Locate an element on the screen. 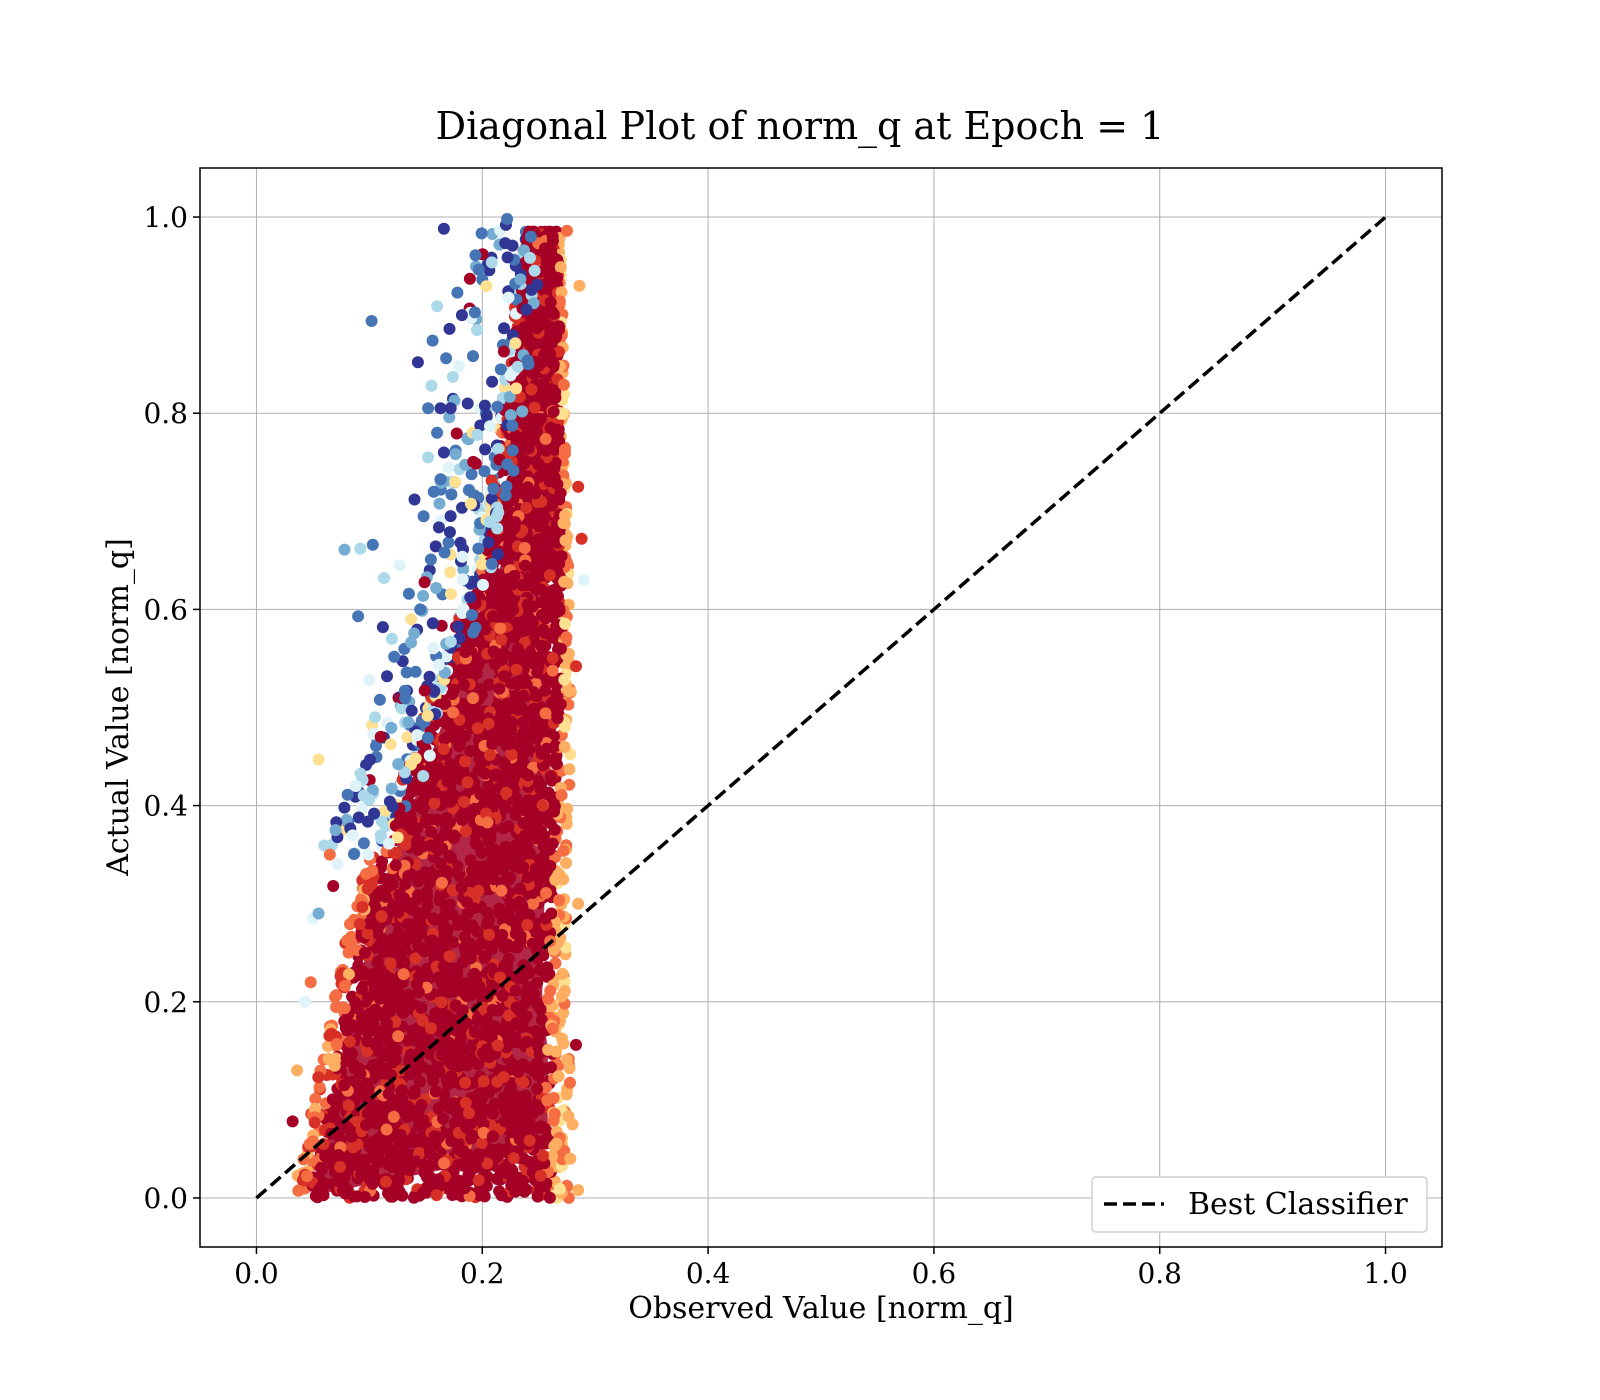 This screenshot has height=1400, width=1600. legend: Best Classifier is located at coordinates (1259, 1204).